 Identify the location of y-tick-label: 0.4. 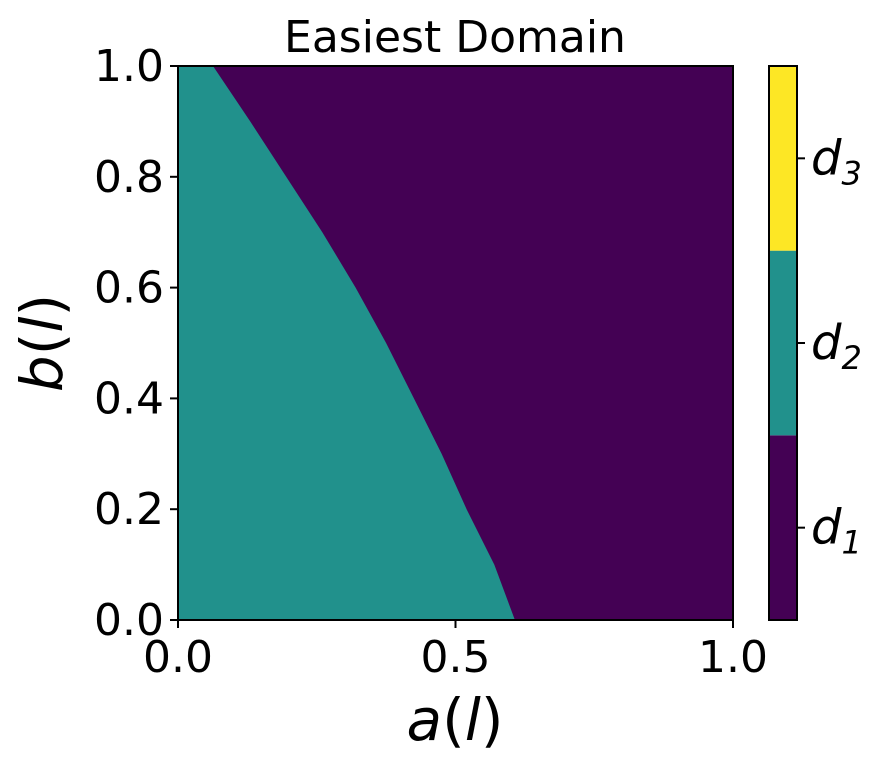
(129, 398).